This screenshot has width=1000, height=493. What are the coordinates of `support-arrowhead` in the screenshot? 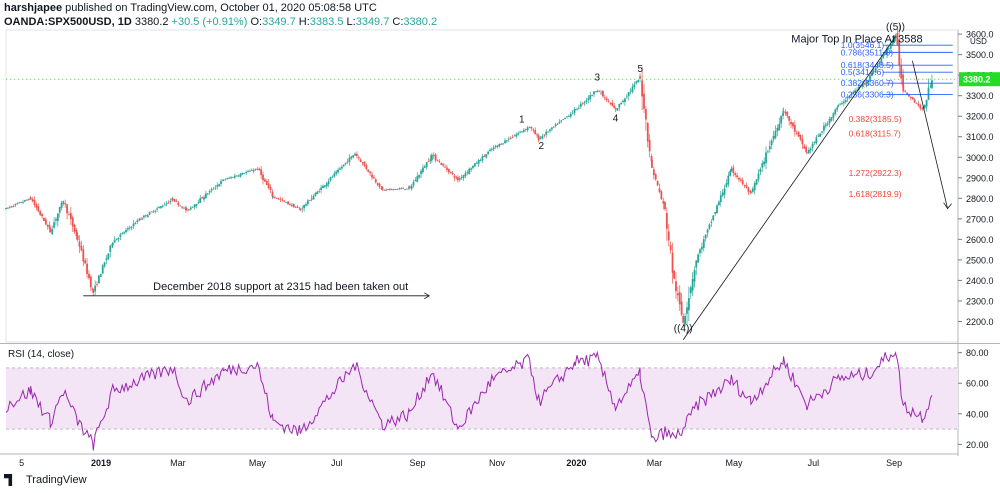 It's located at (427, 296).